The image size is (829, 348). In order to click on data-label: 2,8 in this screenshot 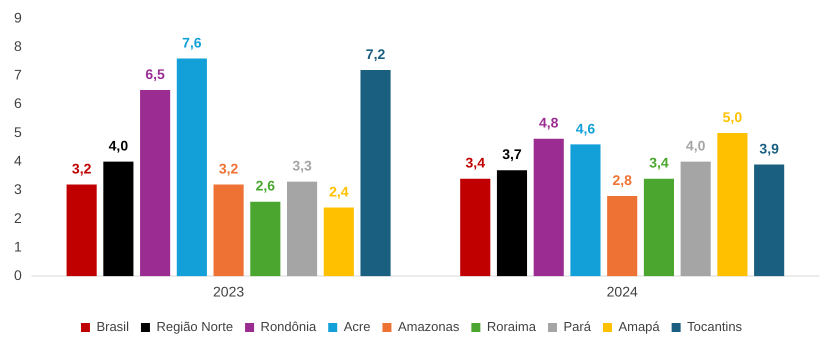, I will do `click(622, 180)`.